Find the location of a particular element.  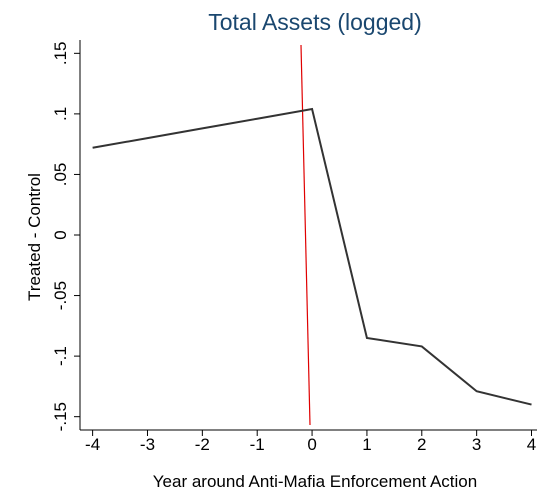

x-tick-label: 2 is located at coordinates (421, 444).